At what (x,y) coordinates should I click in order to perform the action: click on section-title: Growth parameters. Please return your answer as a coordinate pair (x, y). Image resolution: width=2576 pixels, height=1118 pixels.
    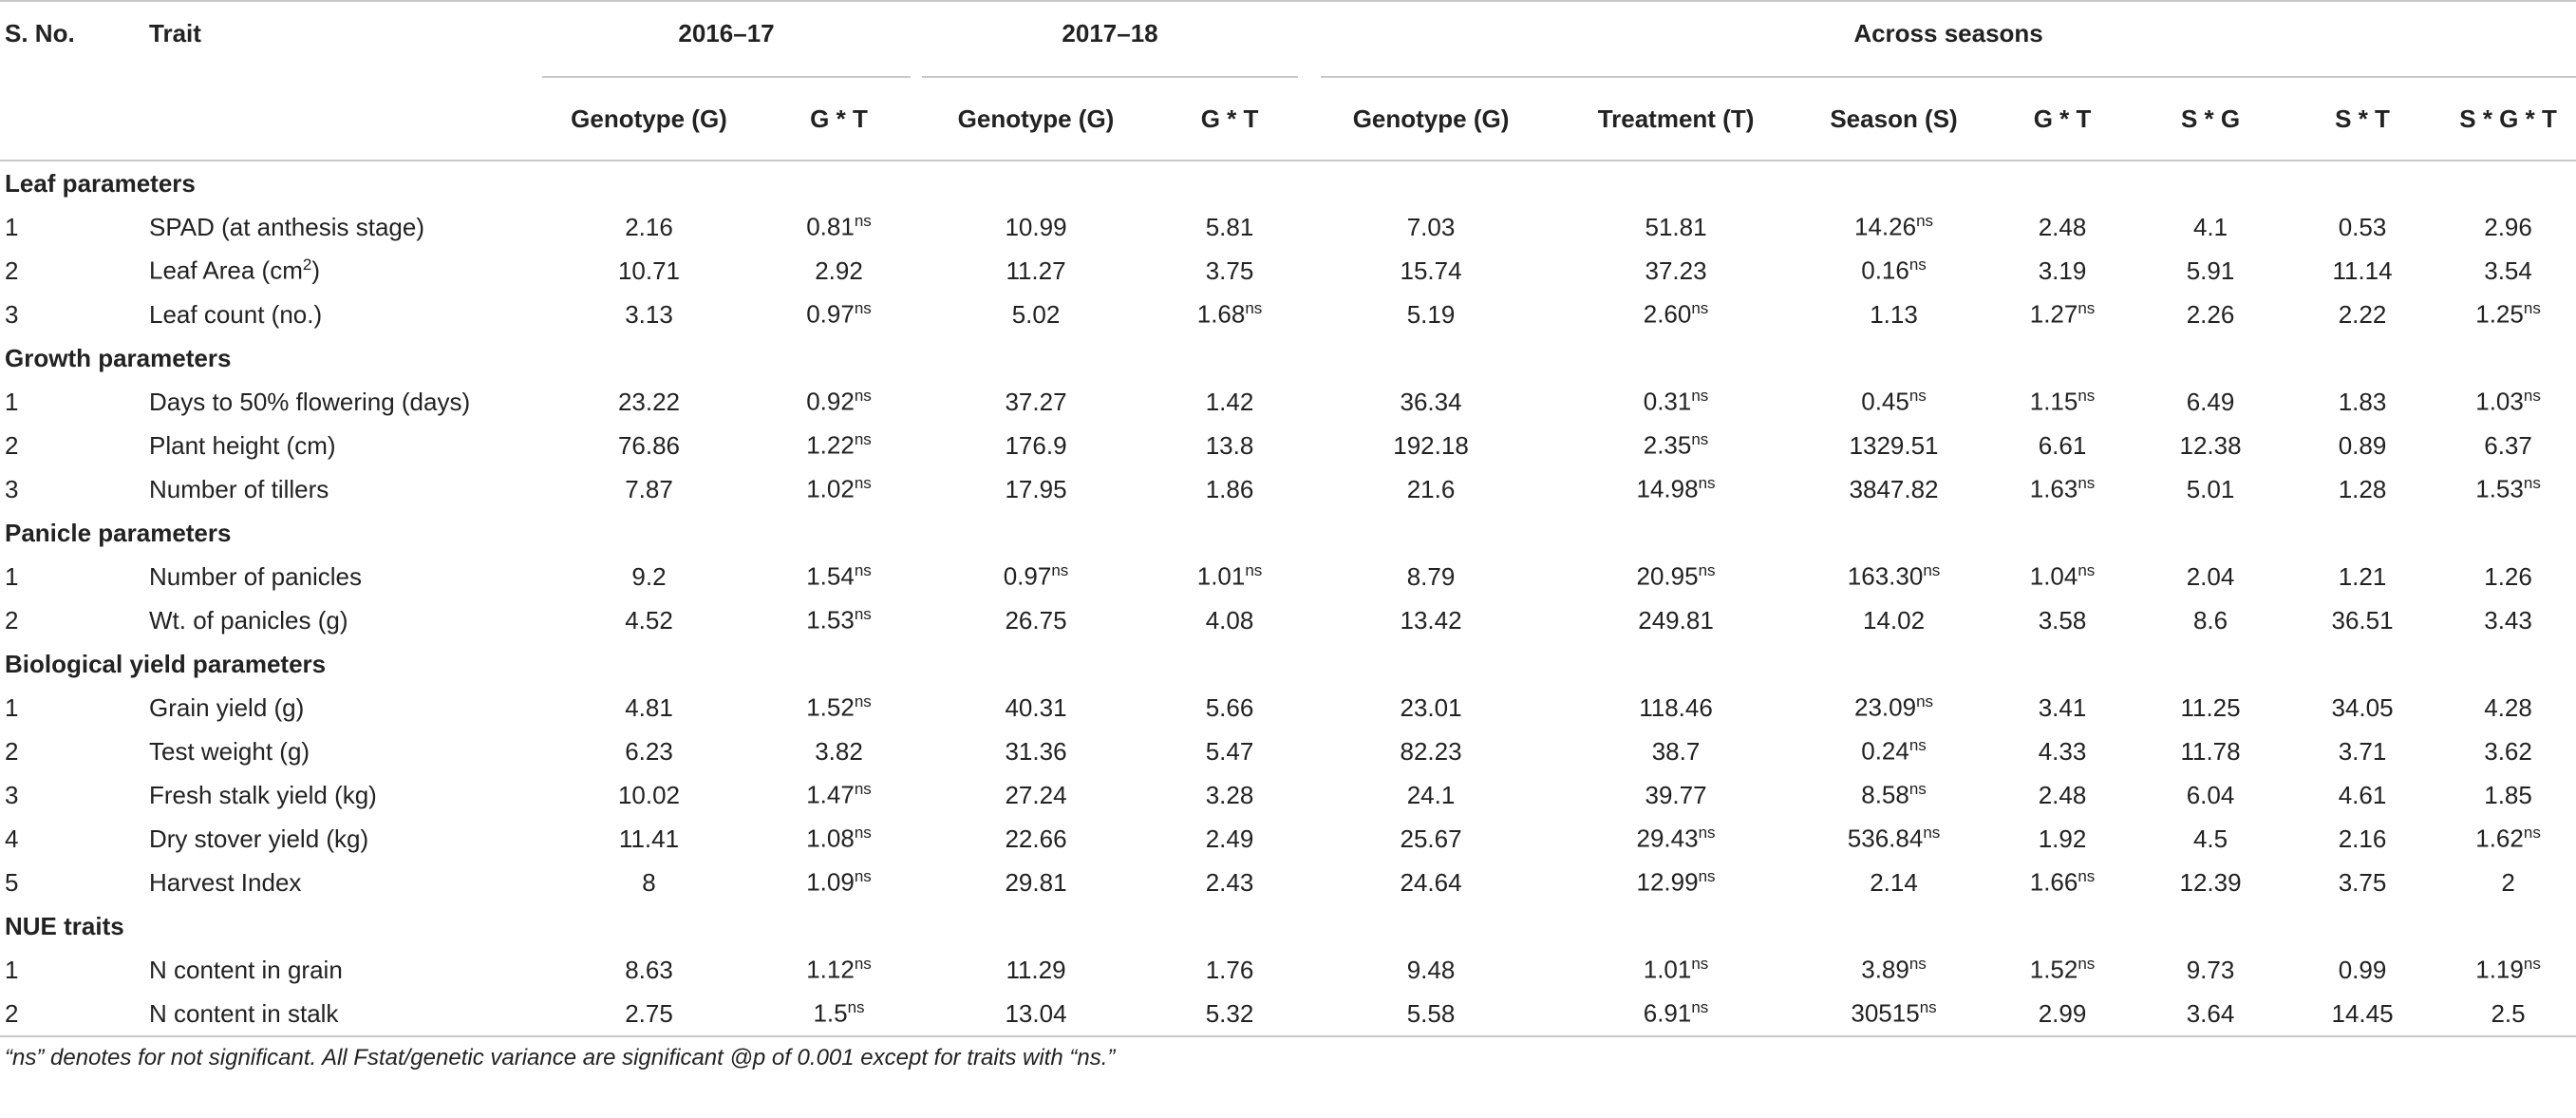
    Looking at the image, I should click on (118, 357).